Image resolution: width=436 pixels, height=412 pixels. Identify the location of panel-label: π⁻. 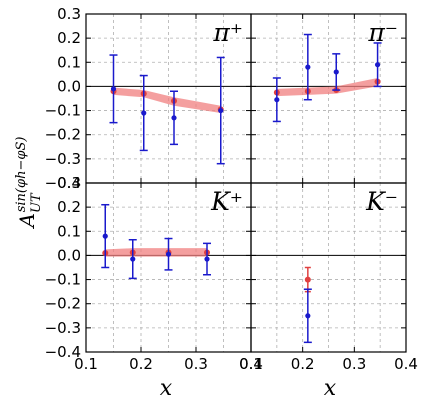
(382, 32).